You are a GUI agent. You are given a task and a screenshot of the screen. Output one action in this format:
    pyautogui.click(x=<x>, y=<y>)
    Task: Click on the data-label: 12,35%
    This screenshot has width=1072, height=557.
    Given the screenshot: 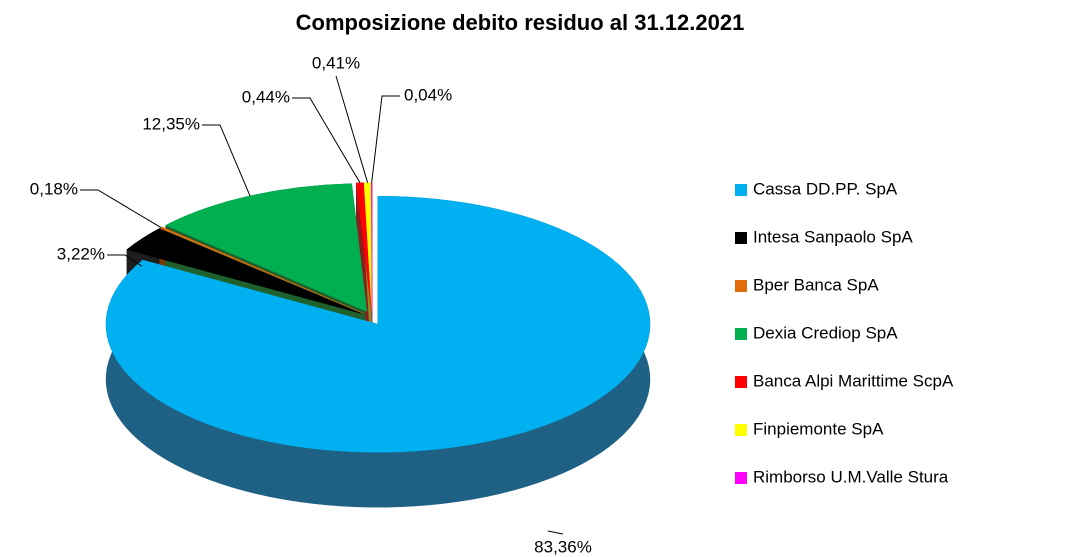 What is the action you would take?
    pyautogui.click(x=171, y=123)
    